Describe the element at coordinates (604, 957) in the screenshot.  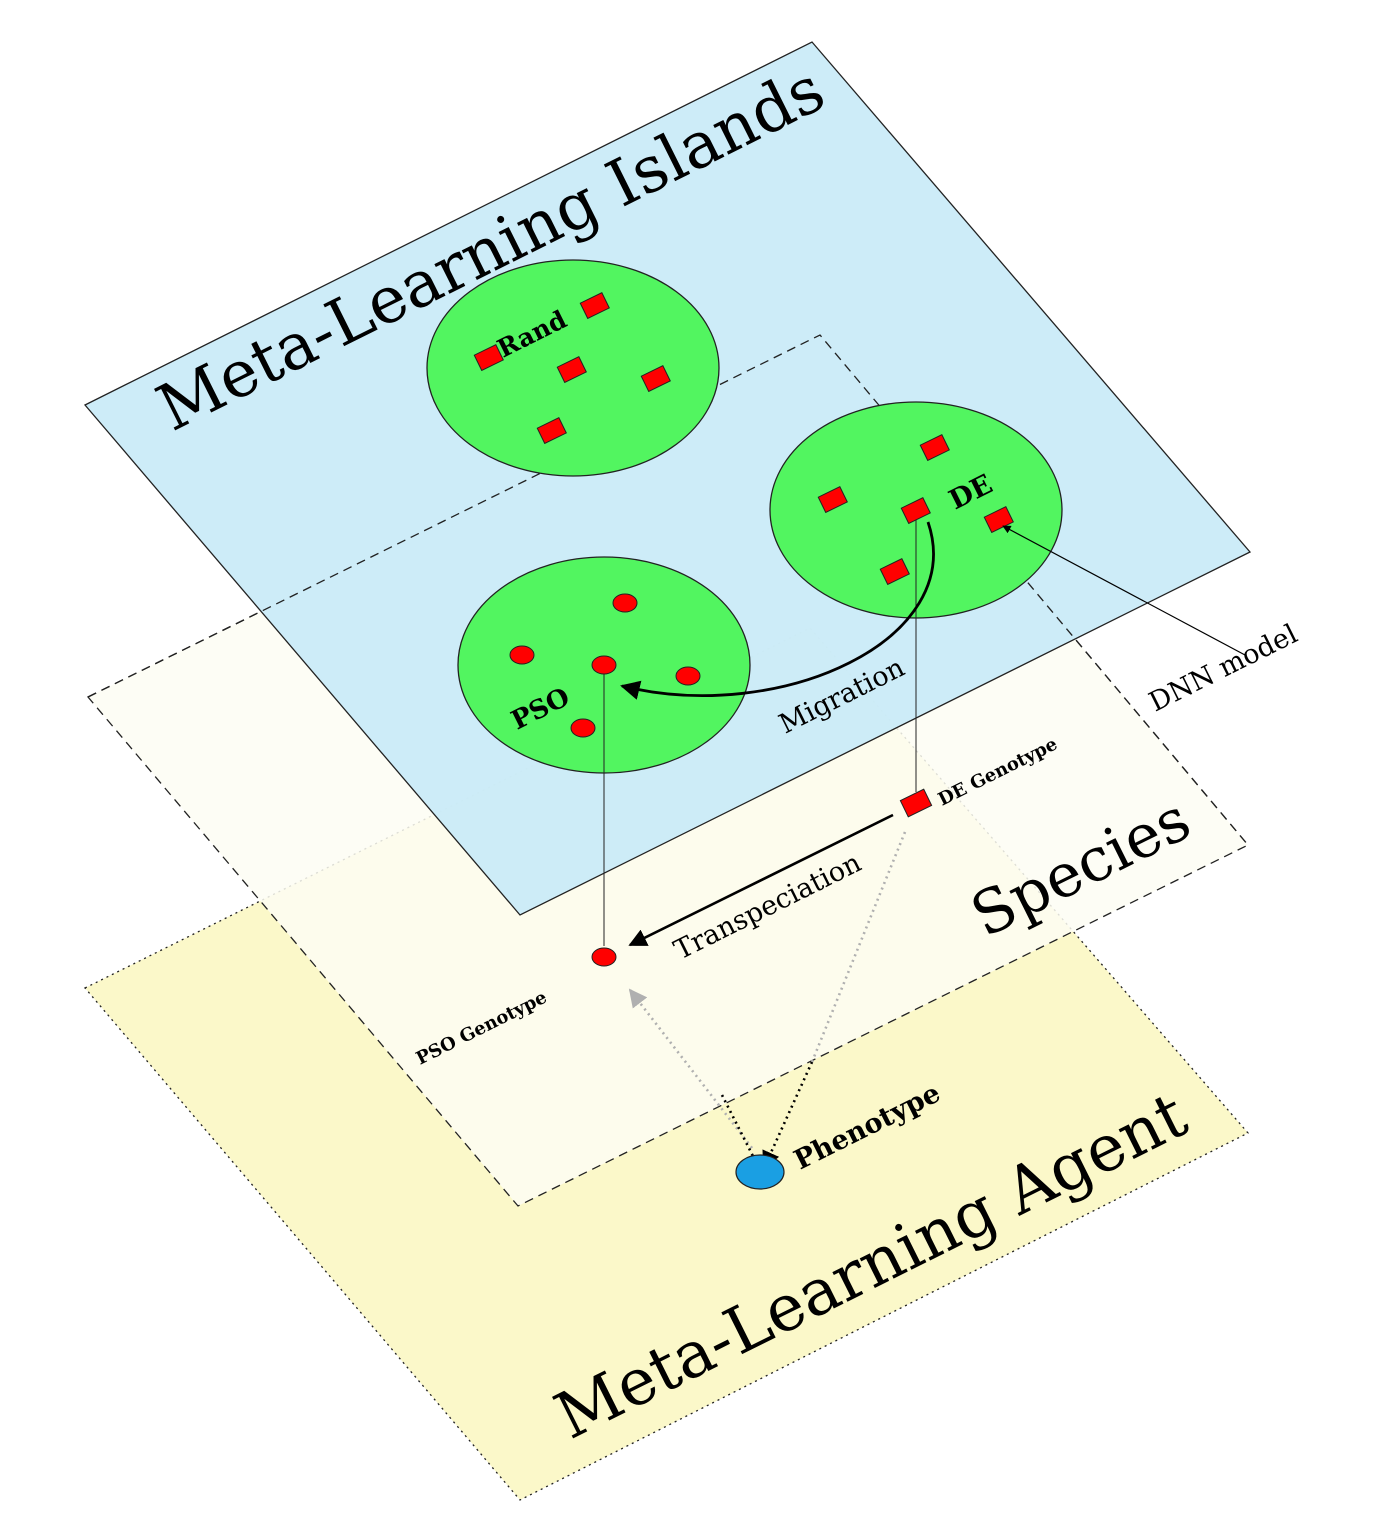
I see `pso-genotype-node` at that location.